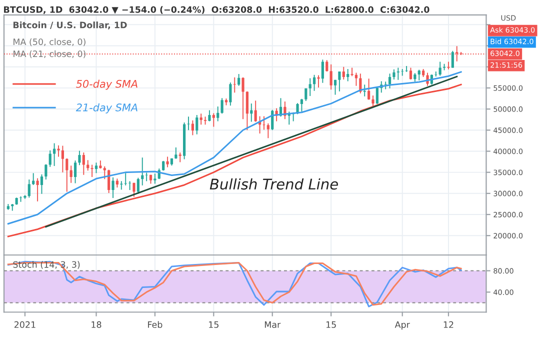 The height and width of the screenshot is (340, 540). Describe the element at coordinates (50, 54) in the screenshot. I see `annotation: MA (21, close, 0)` at that location.